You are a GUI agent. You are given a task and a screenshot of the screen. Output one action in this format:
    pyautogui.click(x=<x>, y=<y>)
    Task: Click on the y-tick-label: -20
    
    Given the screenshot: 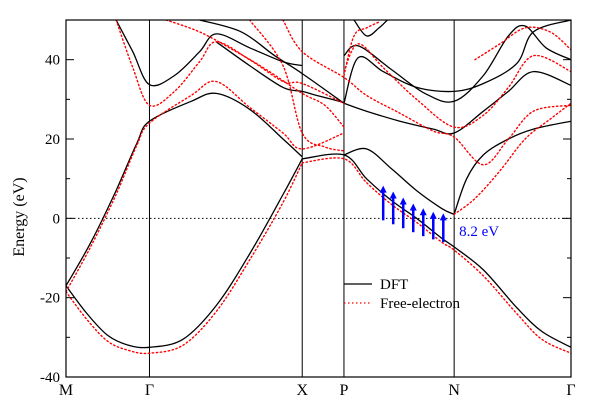 What is the action you would take?
    pyautogui.click(x=50, y=299)
    